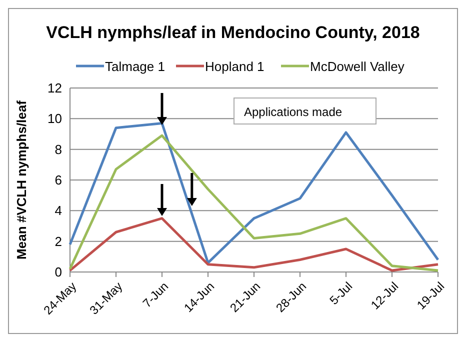  I want to click on y-tick-label: 2, so click(58, 241).